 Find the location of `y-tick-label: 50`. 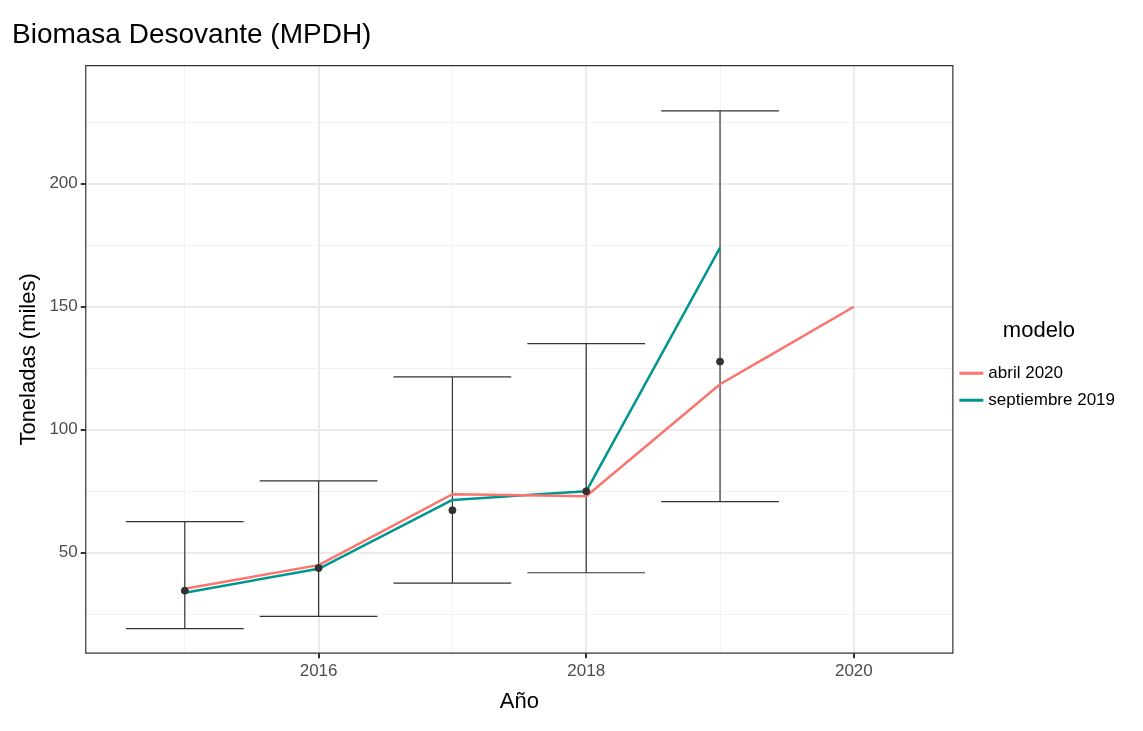

y-tick-label: 50 is located at coordinates (68, 552).